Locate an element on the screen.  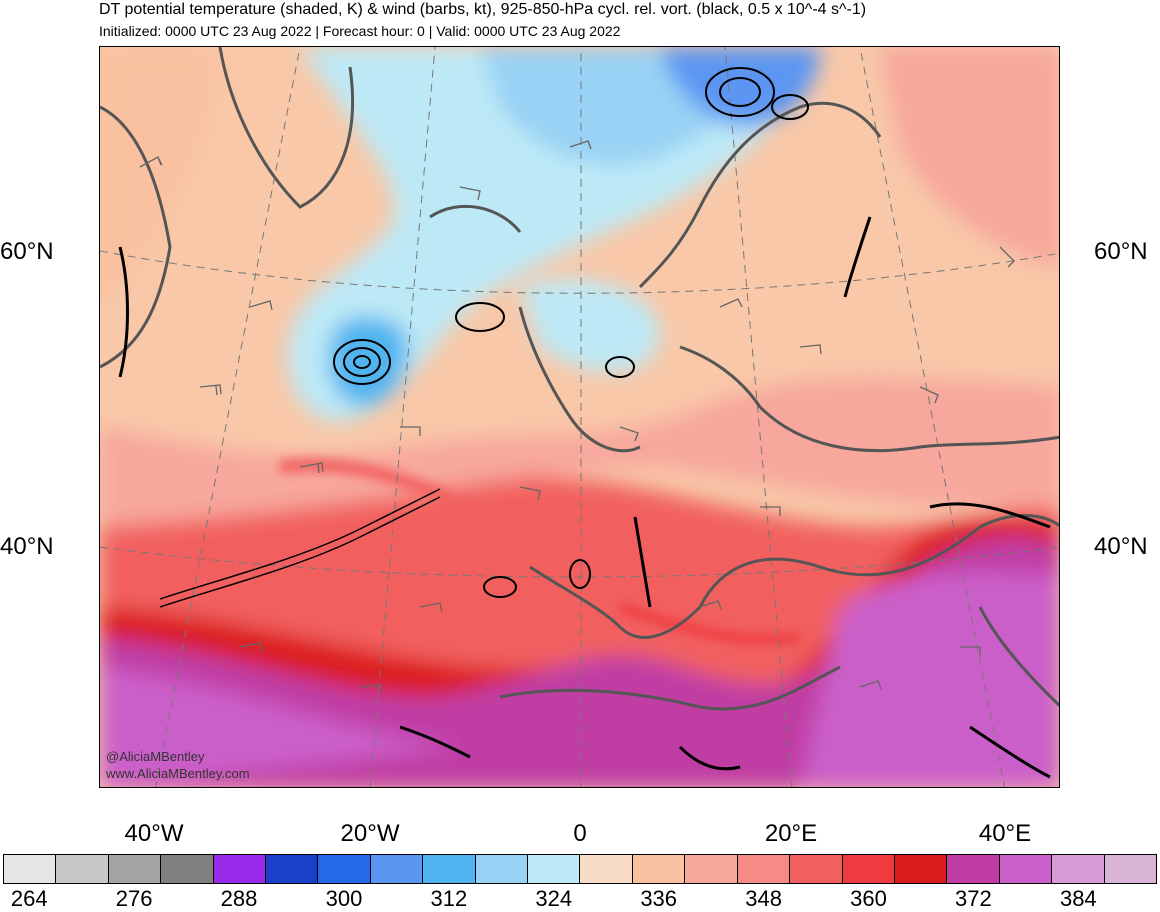
lon-label-0: 0 is located at coordinates (580, 833).